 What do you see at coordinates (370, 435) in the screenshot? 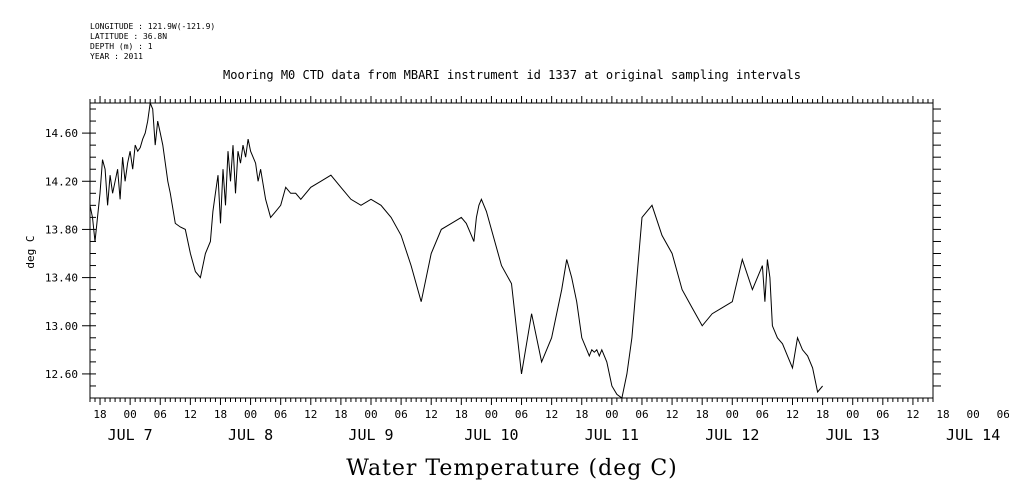
I see `x-date-label: JUL 9` at bounding box center [370, 435].